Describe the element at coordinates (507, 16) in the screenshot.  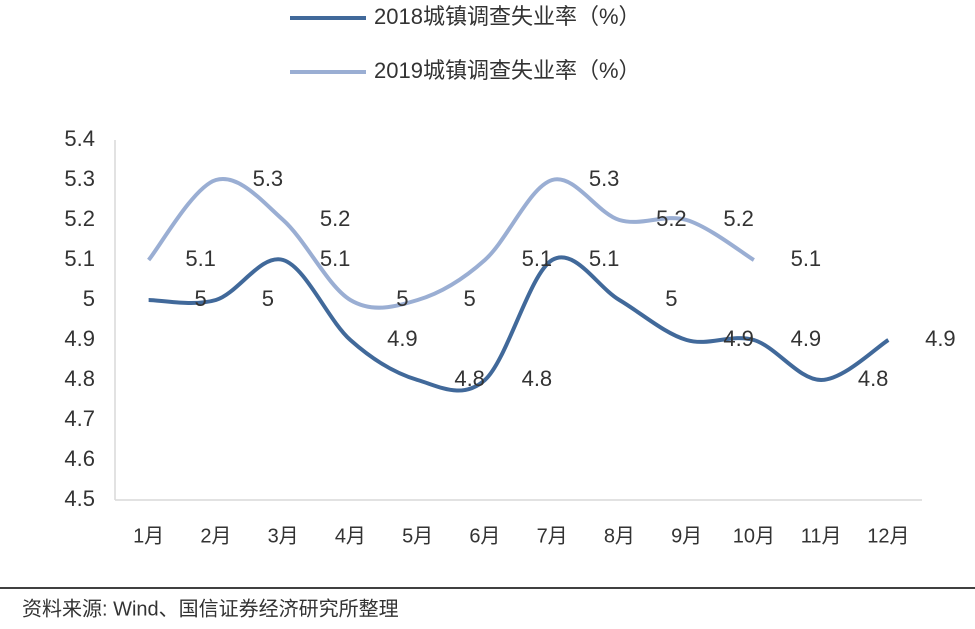
I see `legend-label: 2018城镇调查失业率（%）` at that location.